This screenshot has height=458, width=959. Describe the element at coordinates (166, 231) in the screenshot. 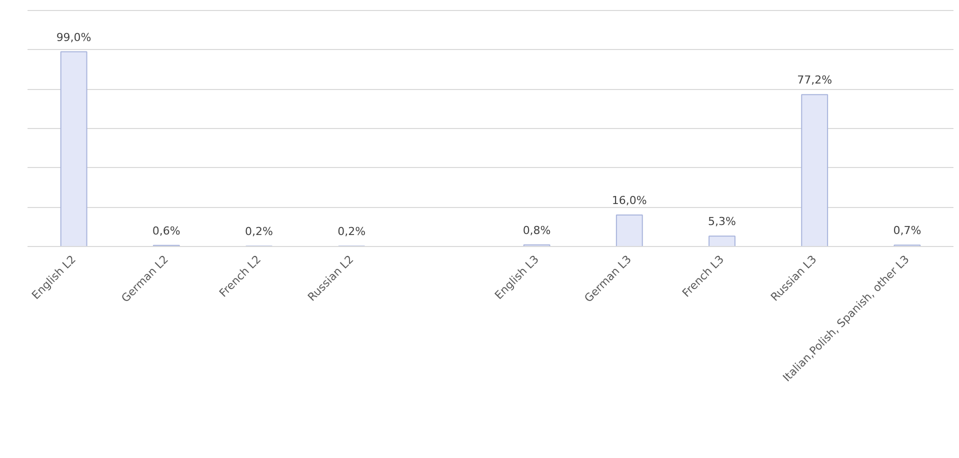

I see `data-label: 0,6%` at that location.